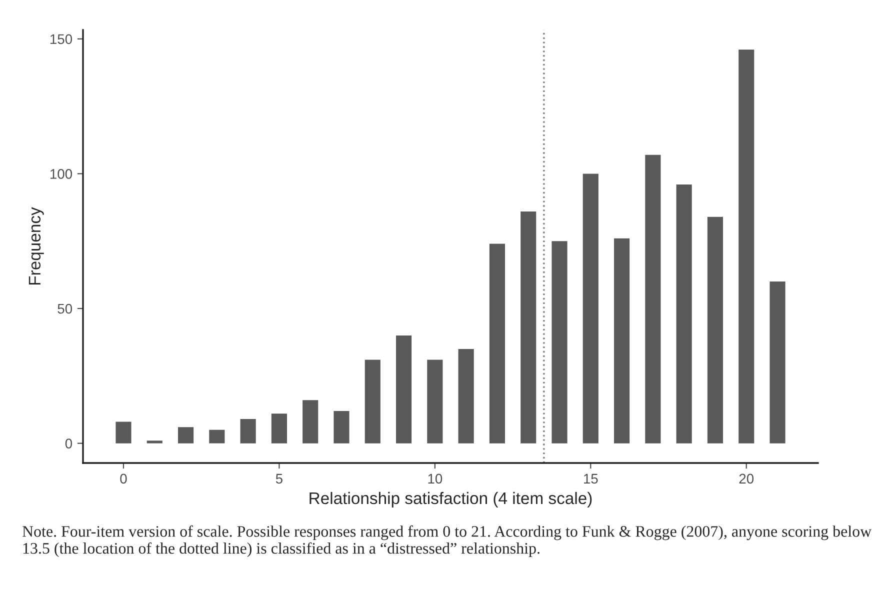 The image size is (873, 593). I want to click on y-axis-title: Frequency, so click(36, 245).